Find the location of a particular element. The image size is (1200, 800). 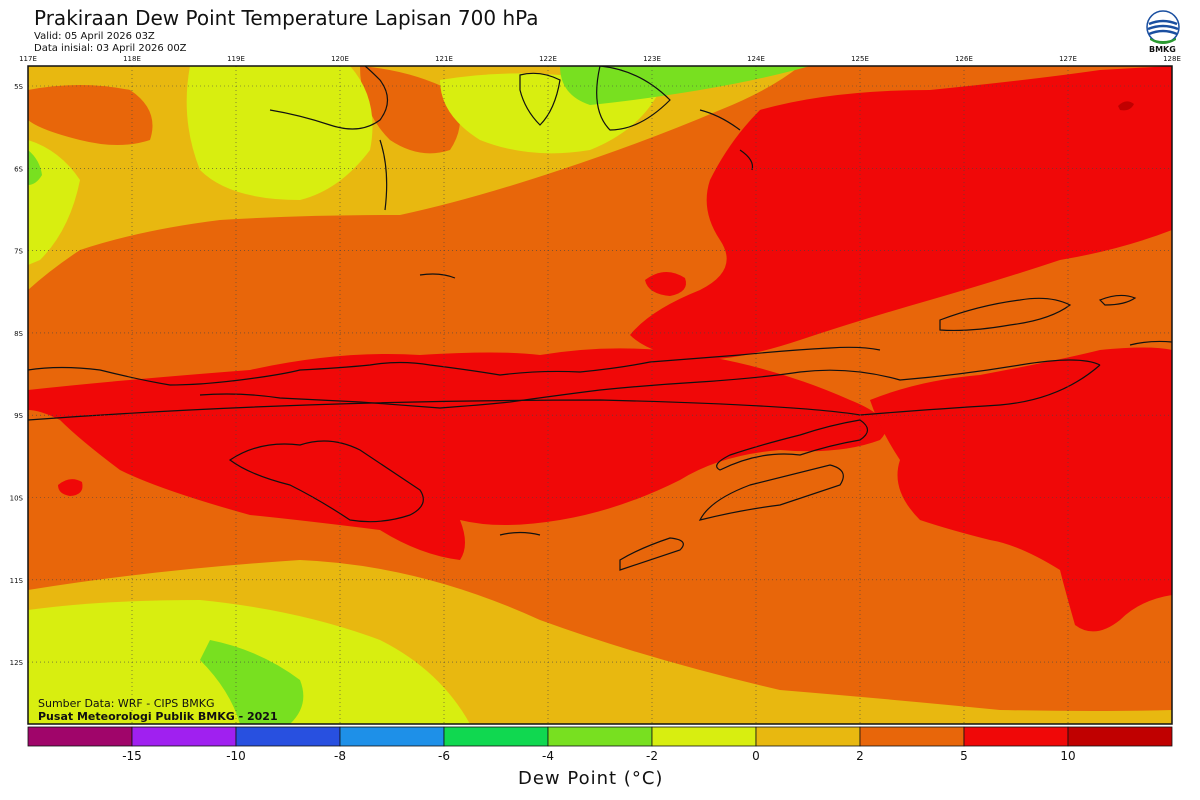

lon-tick-label: 120E is located at coordinates (340, 59).